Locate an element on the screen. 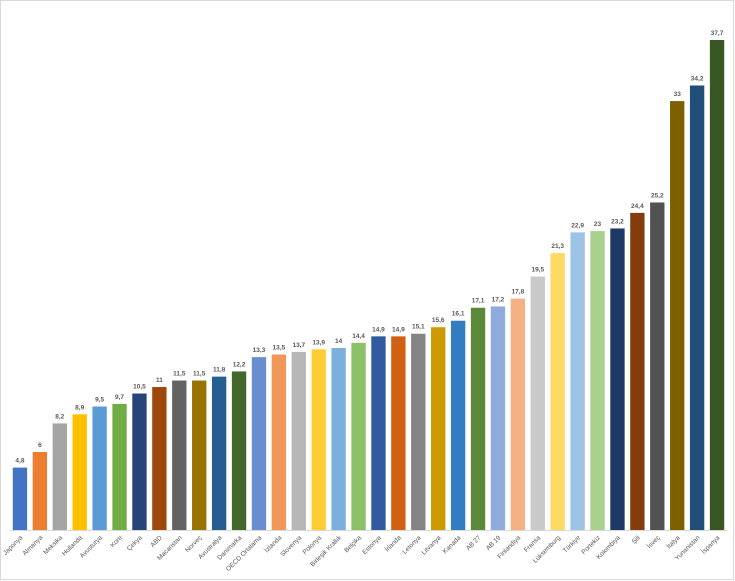 Image resolution: width=735 pixels, height=581 pixels. value-label: 23 is located at coordinates (598, 224).